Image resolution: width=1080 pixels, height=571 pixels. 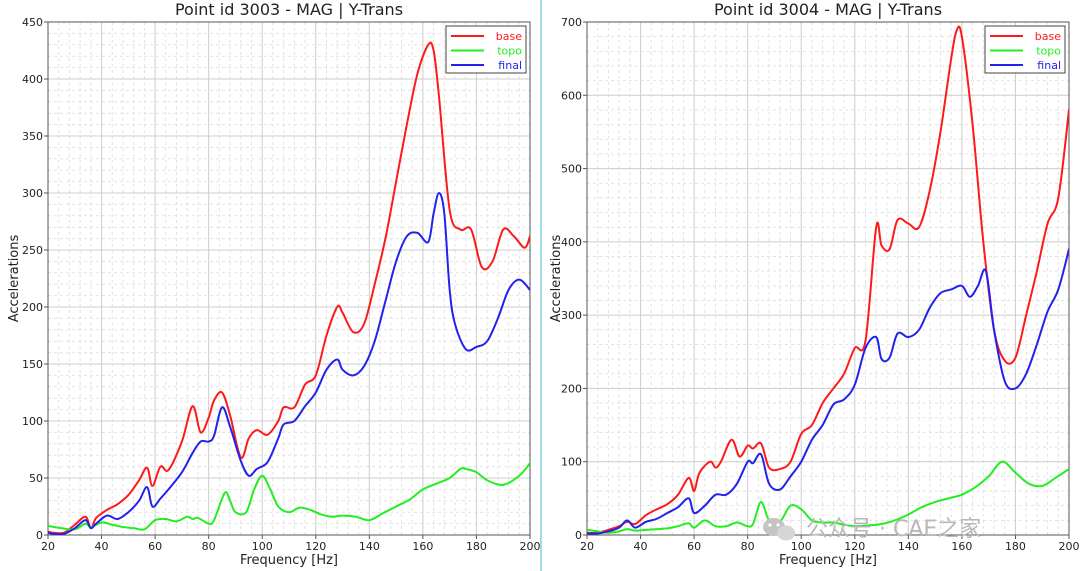 I want to click on chart-title: Point id 3004 - MAG | Y-Trans, so click(x=828, y=9).